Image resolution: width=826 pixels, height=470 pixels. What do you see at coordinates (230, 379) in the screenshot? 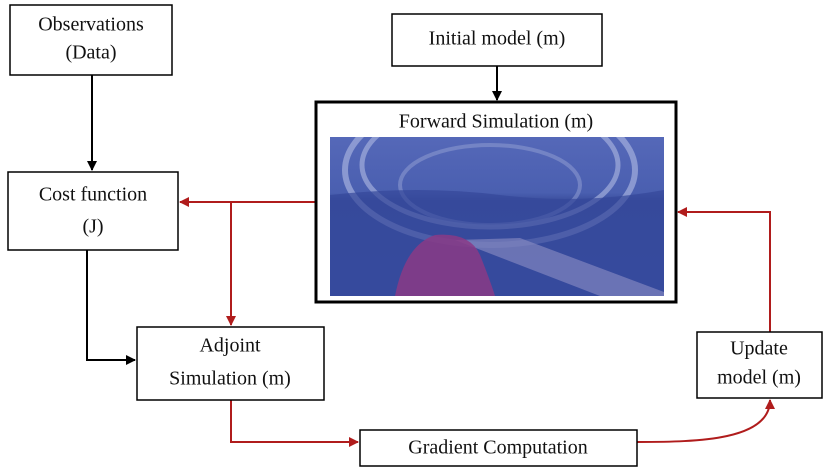
I see `node-label: Simulation (m)` at bounding box center [230, 379].